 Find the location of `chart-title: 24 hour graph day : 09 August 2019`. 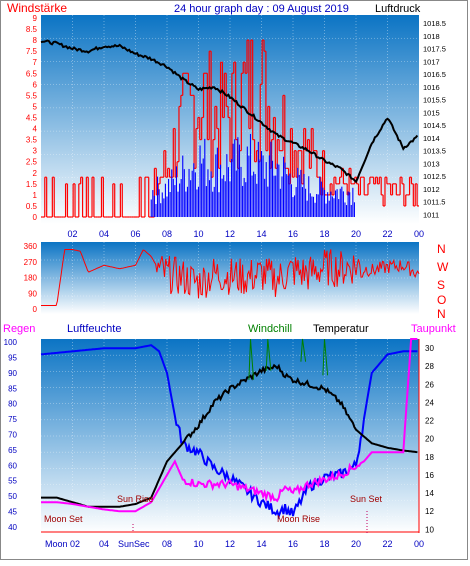

chart-title: 24 hour graph day : 09 August 2019 is located at coordinates (261, 9).